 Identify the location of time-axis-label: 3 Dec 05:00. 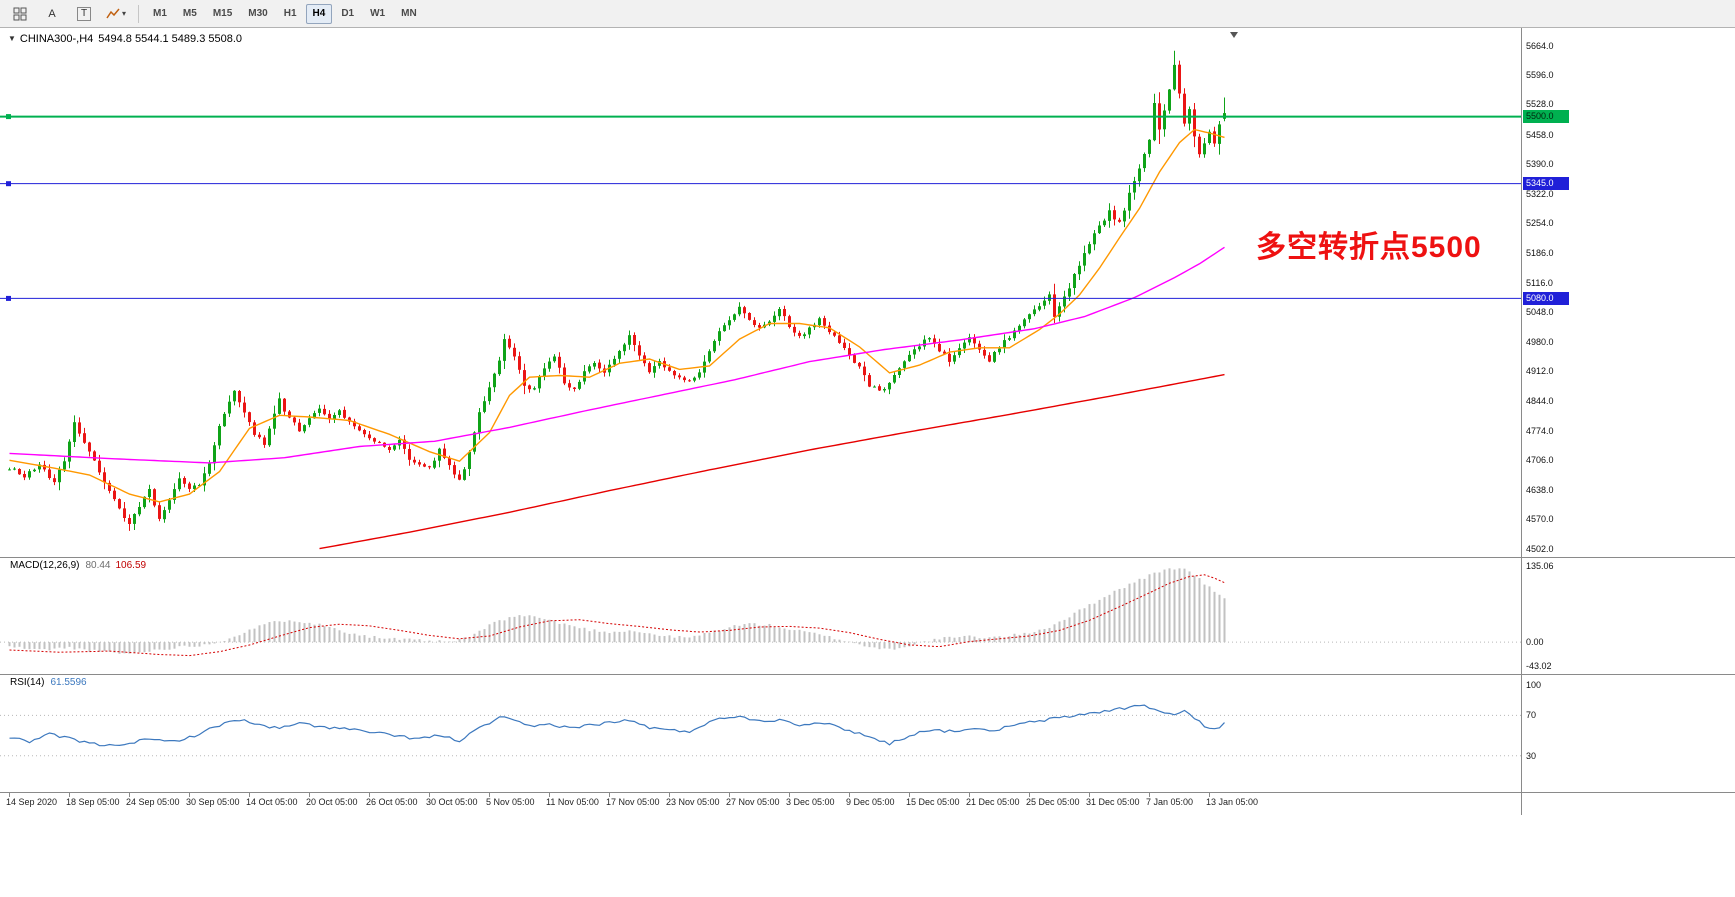
(810, 802).